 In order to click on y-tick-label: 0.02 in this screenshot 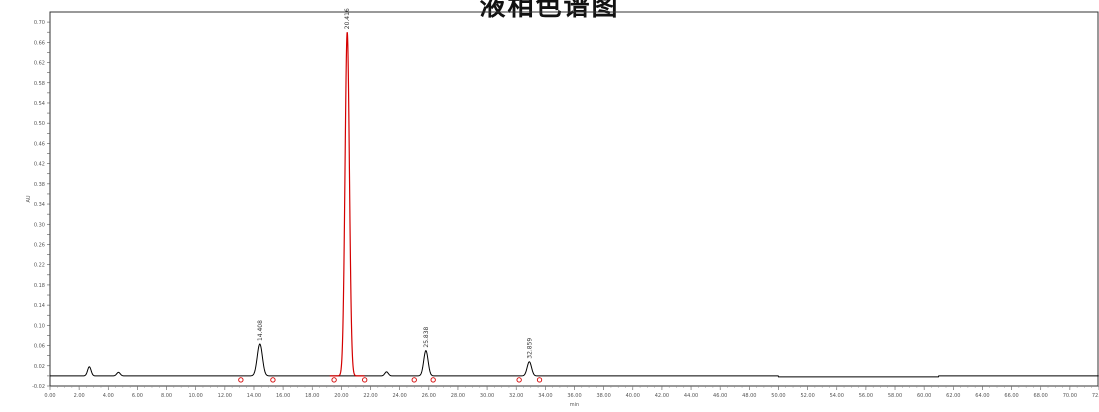, I will do `click(39, 367)`.